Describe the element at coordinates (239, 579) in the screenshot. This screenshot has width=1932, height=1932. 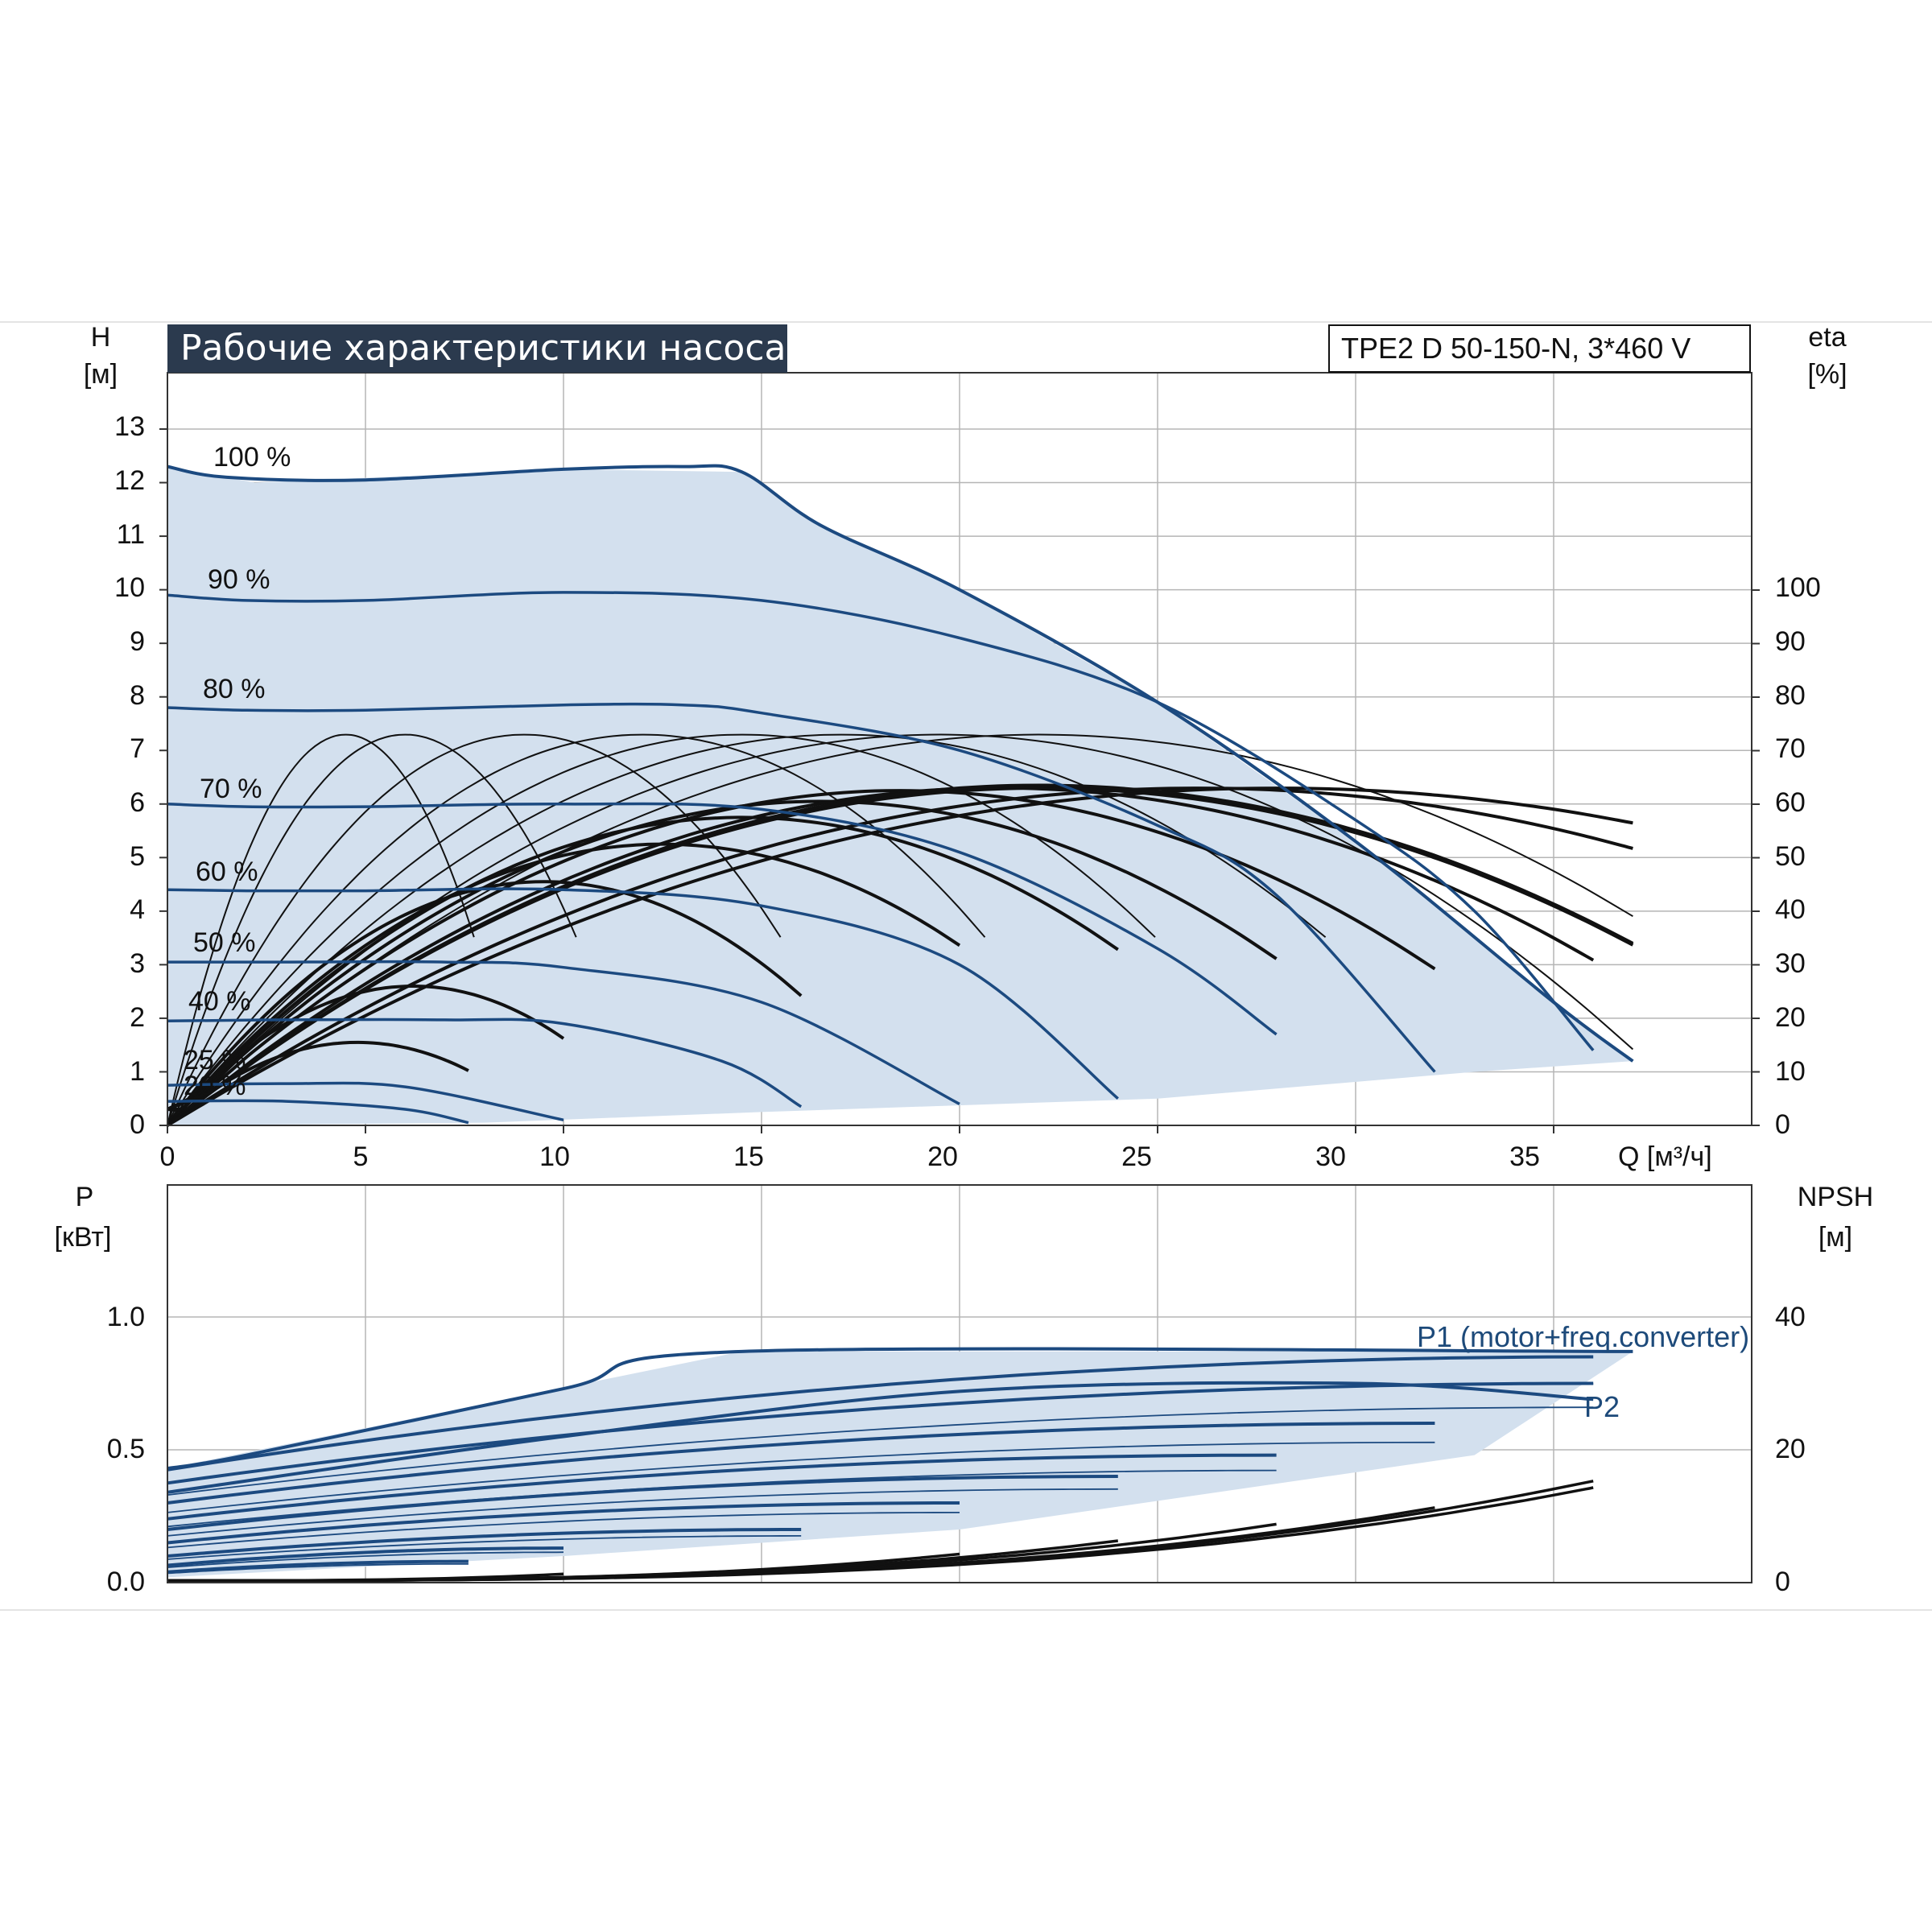
I see `speed-label-90: 90 %` at that location.